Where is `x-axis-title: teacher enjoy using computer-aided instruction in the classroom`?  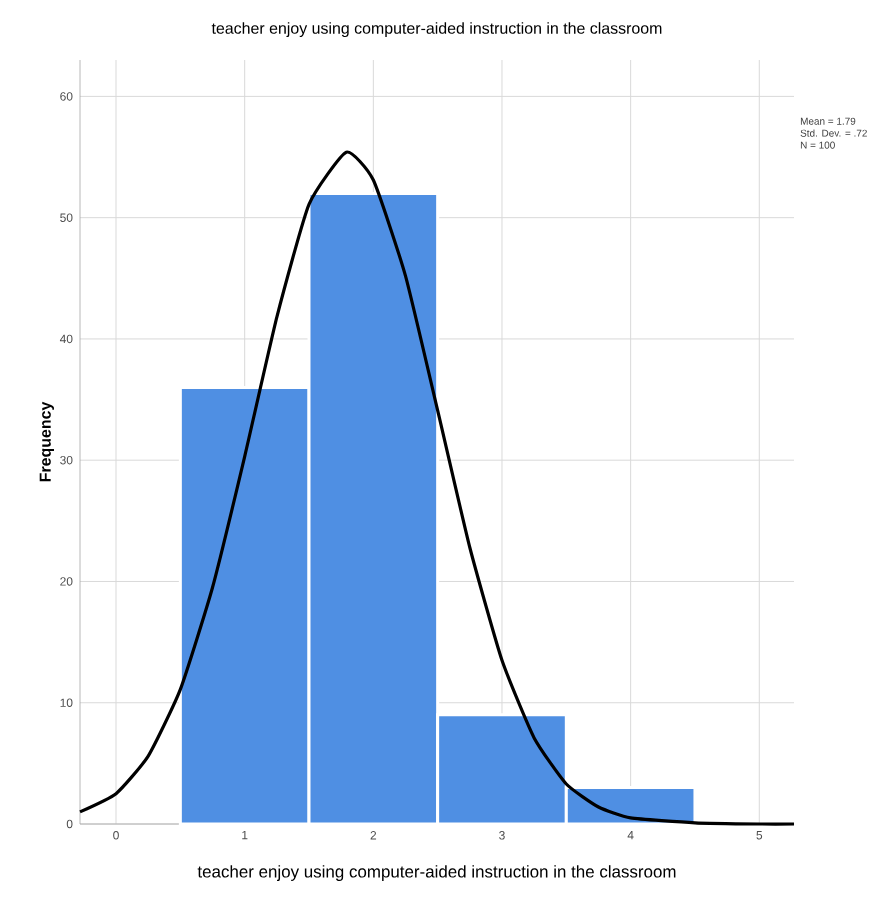 x-axis-title: teacher enjoy using computer-aided instruction in the classroom is located at coordinates (436, 873).